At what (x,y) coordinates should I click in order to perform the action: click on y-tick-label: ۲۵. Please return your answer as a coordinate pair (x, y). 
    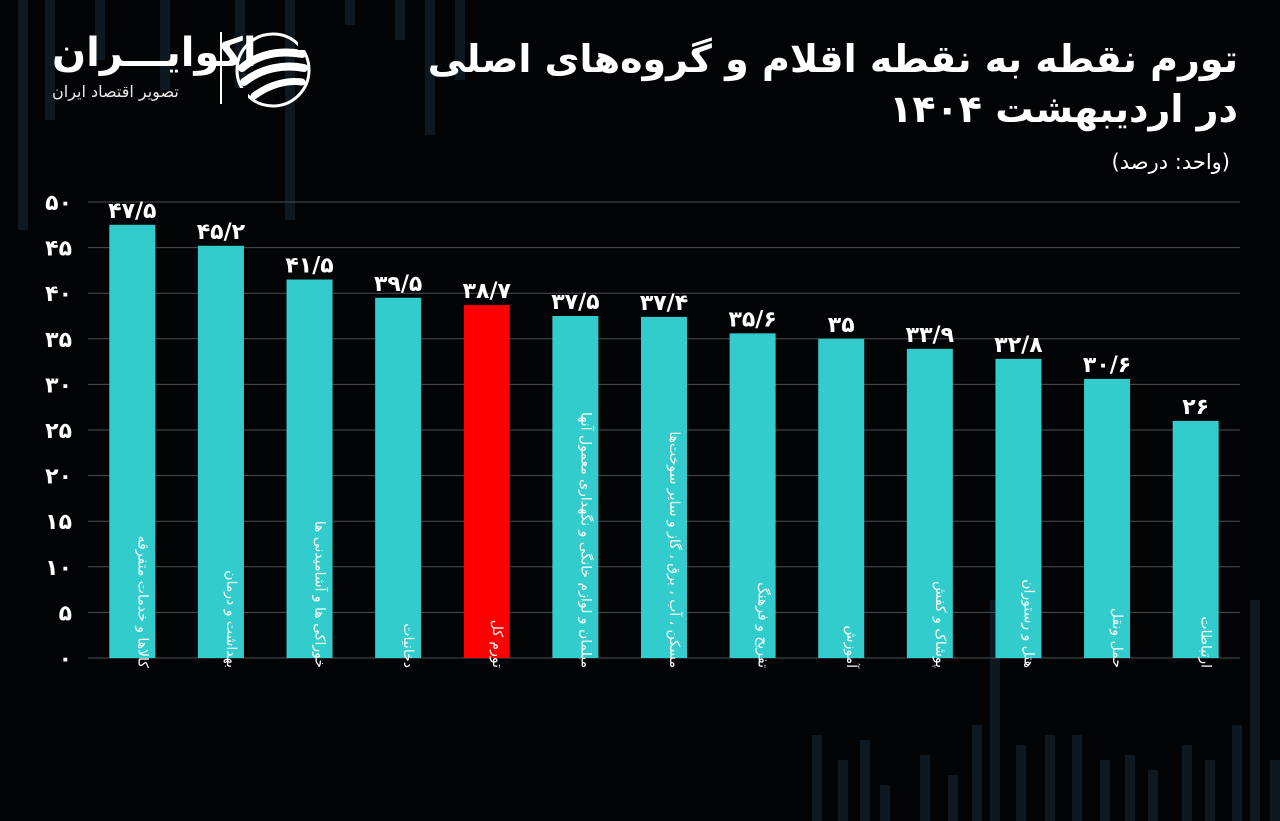
    Looking at the image, I should click on (58, 431).